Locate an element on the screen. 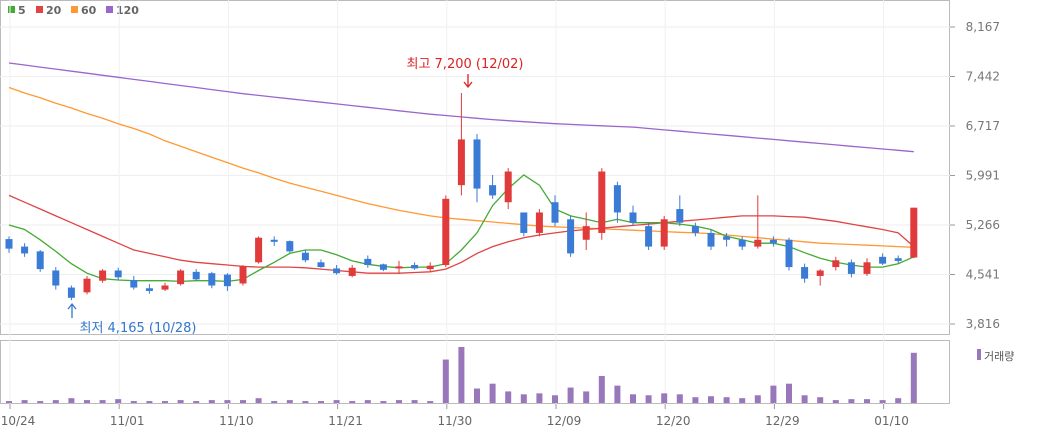 This screenshot has height=434, width=1050. legend-label-20: 20 is located at coordinates (54, 10).